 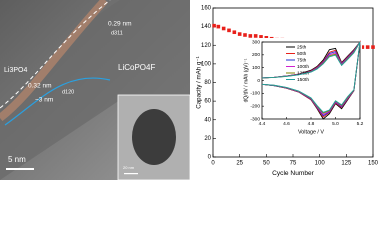 I want to click on image-label: d311, so click(x=117, y=33).